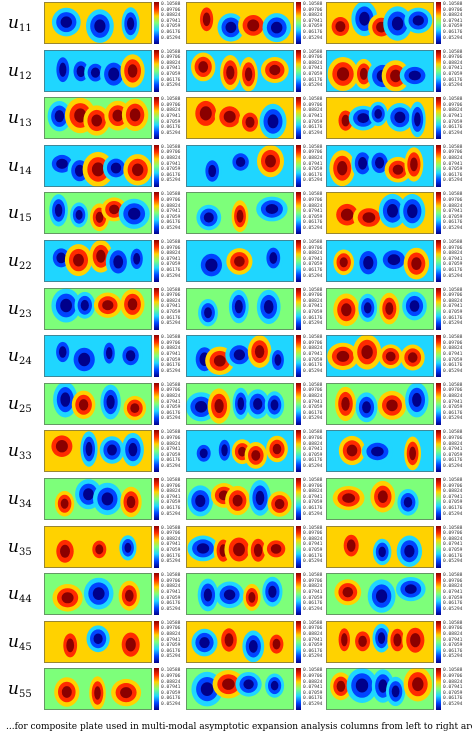  I want to click on row-label: u34, so click(26, 499).